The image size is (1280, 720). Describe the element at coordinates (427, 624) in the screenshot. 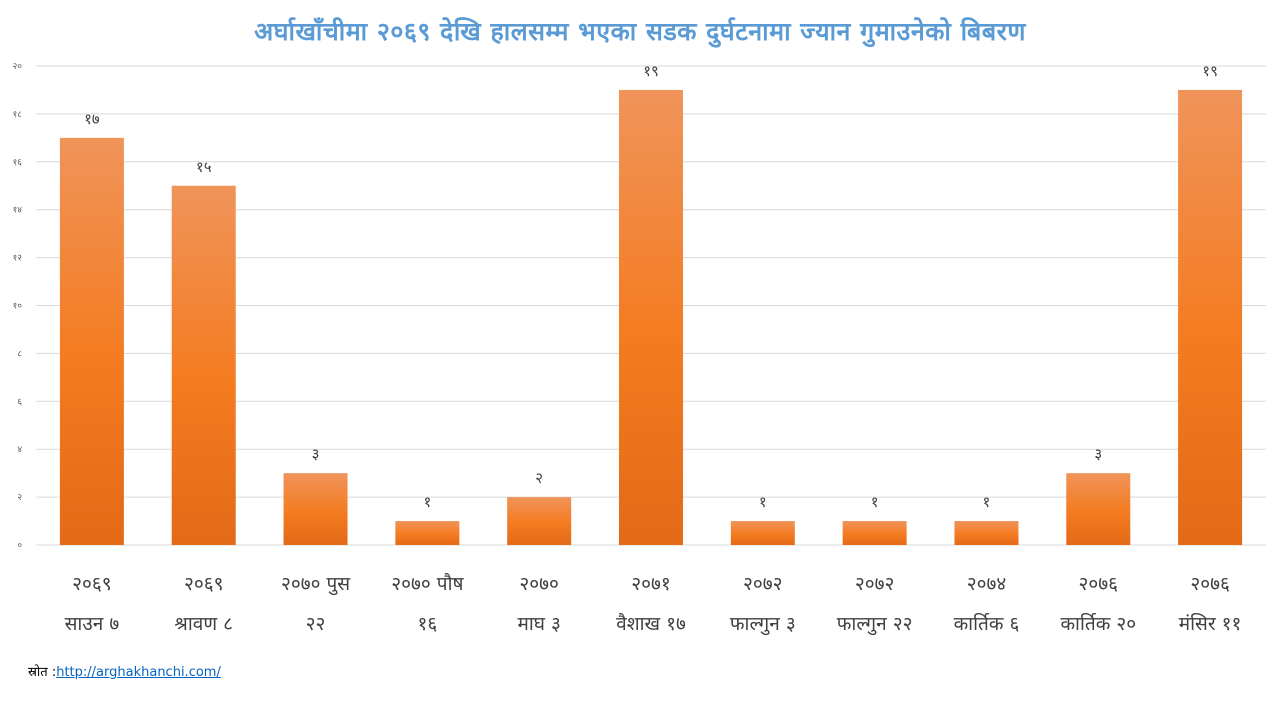

I see `x-tick-label: १६` at that location.